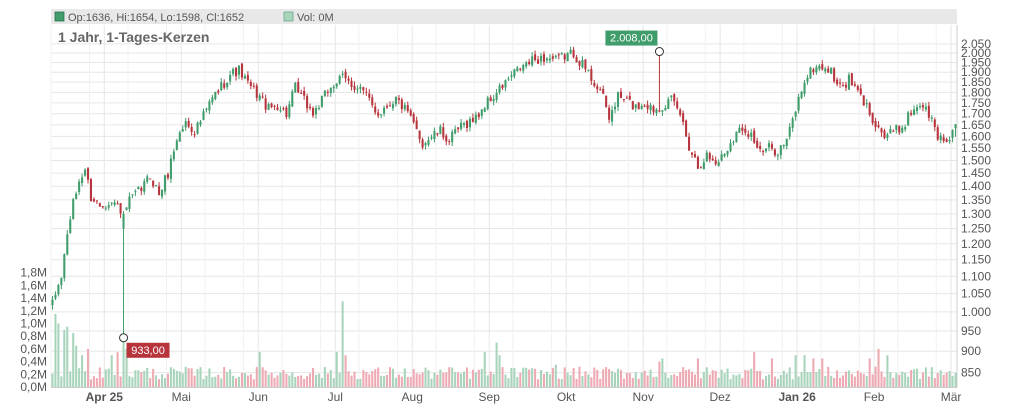  Describe the element at coordinates (631, 38) in the screenshot. I see `high-callout-box` at that location.